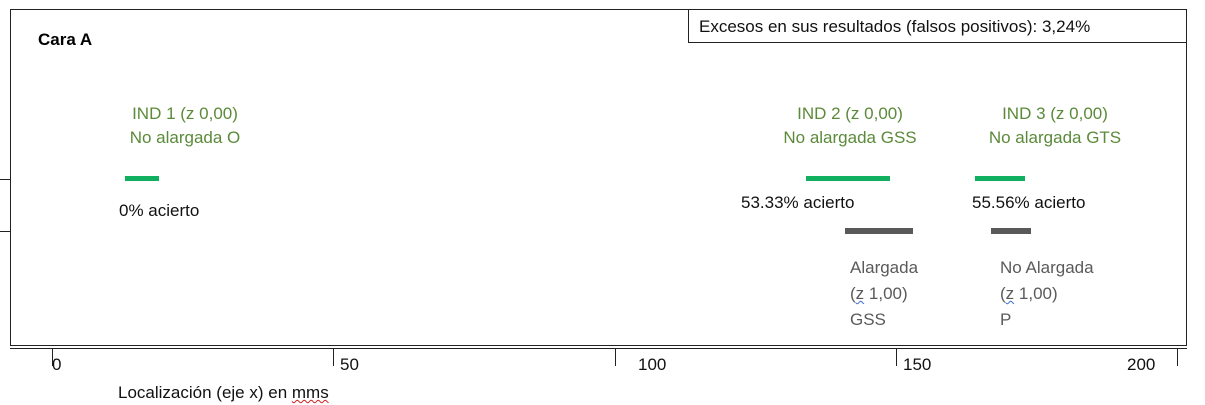  Describe the element at coordinates (185, 113) in the screenshot. I see `indication-id: IND 1 (z 0,00)` at that location.